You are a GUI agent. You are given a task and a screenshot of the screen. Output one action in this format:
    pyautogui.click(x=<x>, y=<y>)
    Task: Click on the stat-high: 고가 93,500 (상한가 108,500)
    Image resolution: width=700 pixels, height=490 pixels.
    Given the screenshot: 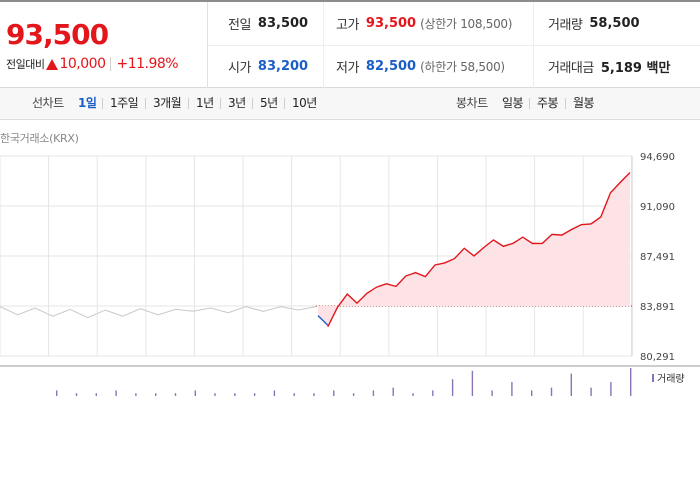 What is the action you would take?
    pyautogui.click(x=429, y=23)
    